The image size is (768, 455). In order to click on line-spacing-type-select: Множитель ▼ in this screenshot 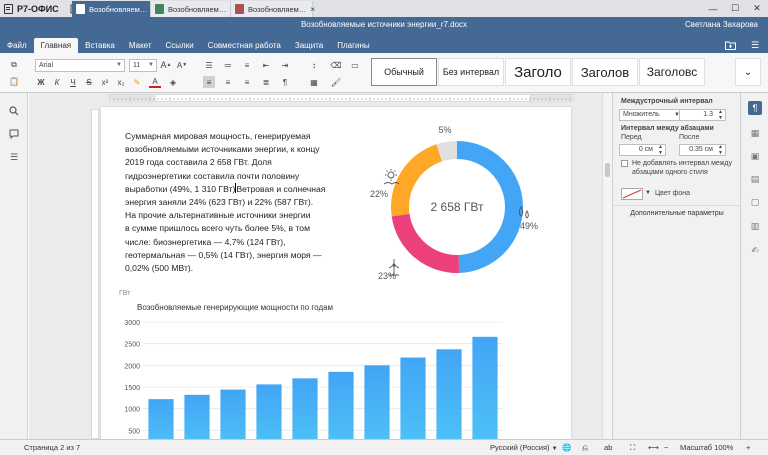, I will do `click(651, 115)`.